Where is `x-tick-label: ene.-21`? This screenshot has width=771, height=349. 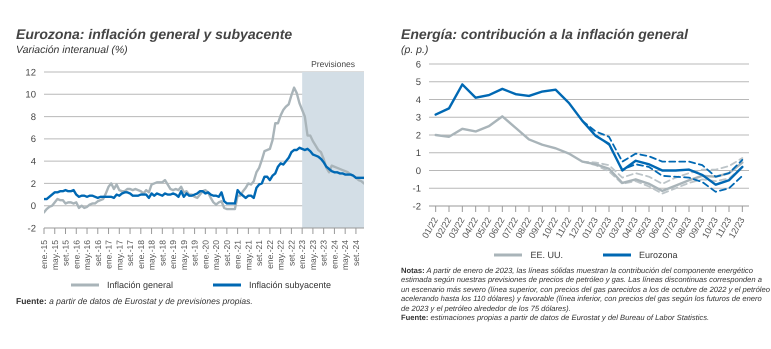
x-tick-label: ene.-21 is located at coordinates (237, 254).